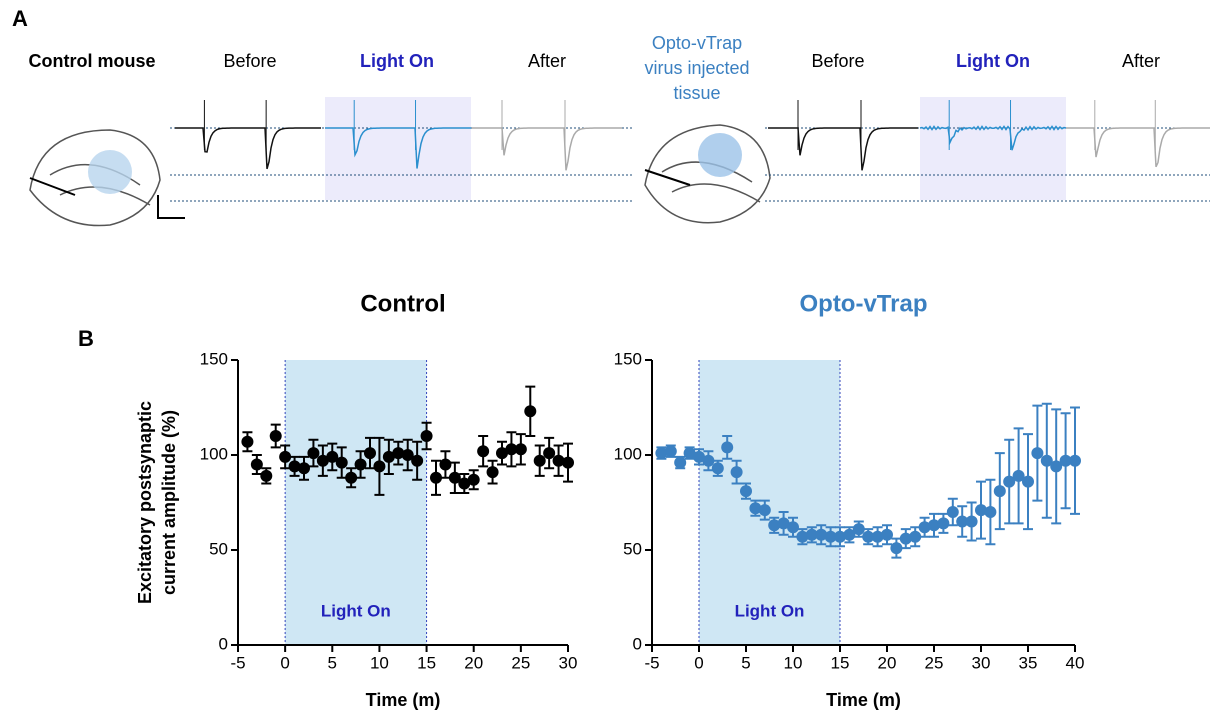 The width and height of the screenshot is (1214, 720). What do you see at coordinates (52, 186) in the screenshot?
I see `electrode` at bounding box center [52, 186].